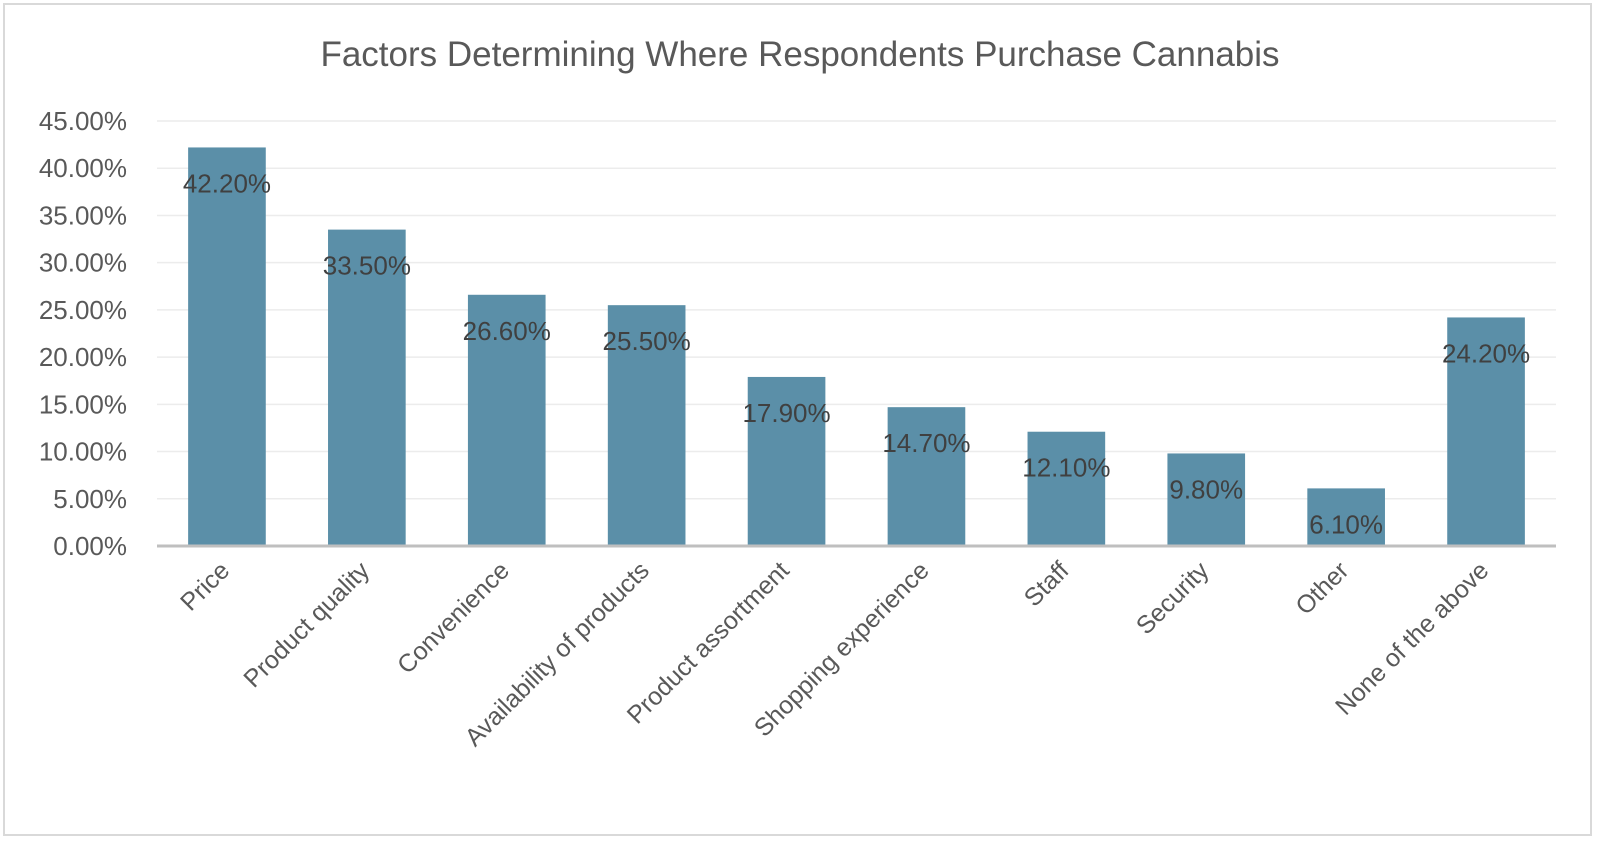 The height and width of the screenshot is (846, 1600). What do you see at coordinates (1412, 638) in the screenshot?
I see `x-tick-label: None of the above` at bounding box center [1412, 638].